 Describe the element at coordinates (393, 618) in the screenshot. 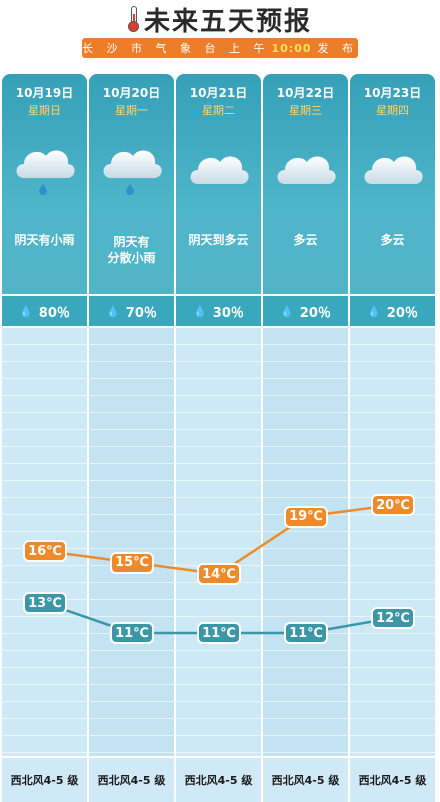

I see `low-temp-label: 12℃` at that location.